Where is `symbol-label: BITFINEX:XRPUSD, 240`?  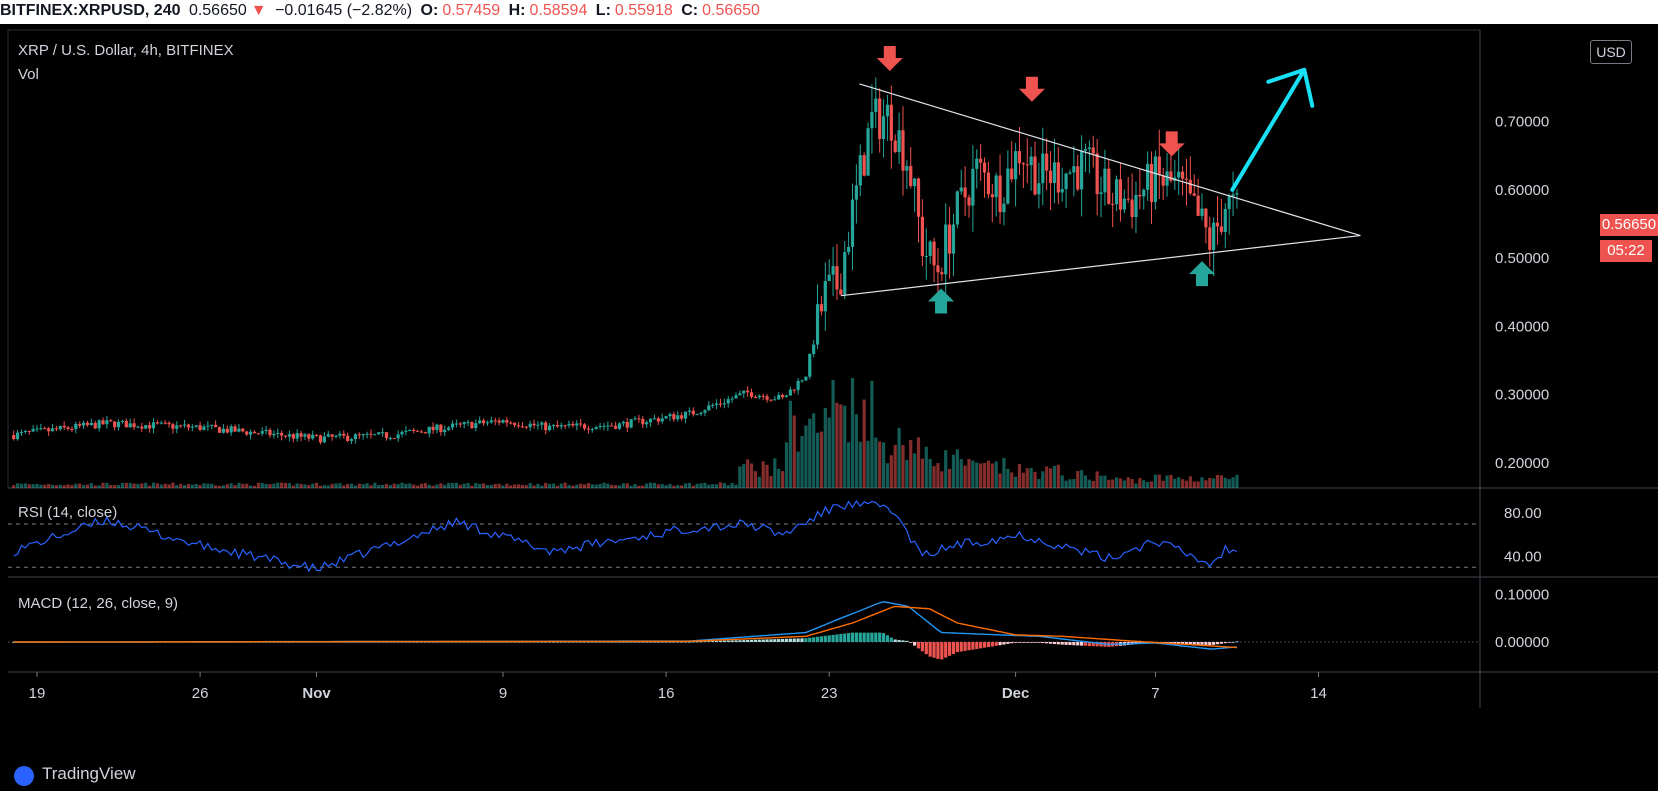
symbol-label: BITFINEX:XRPUSD, 240 is located at coordinates (90, 10).